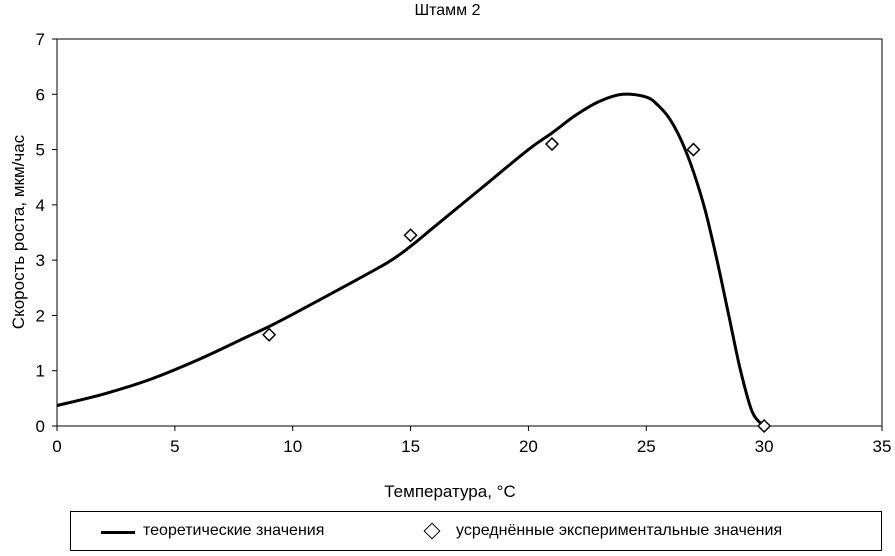 This screenshot has height=556, width=895. I want to click on x-tick-label: 5, so click(174, 446).